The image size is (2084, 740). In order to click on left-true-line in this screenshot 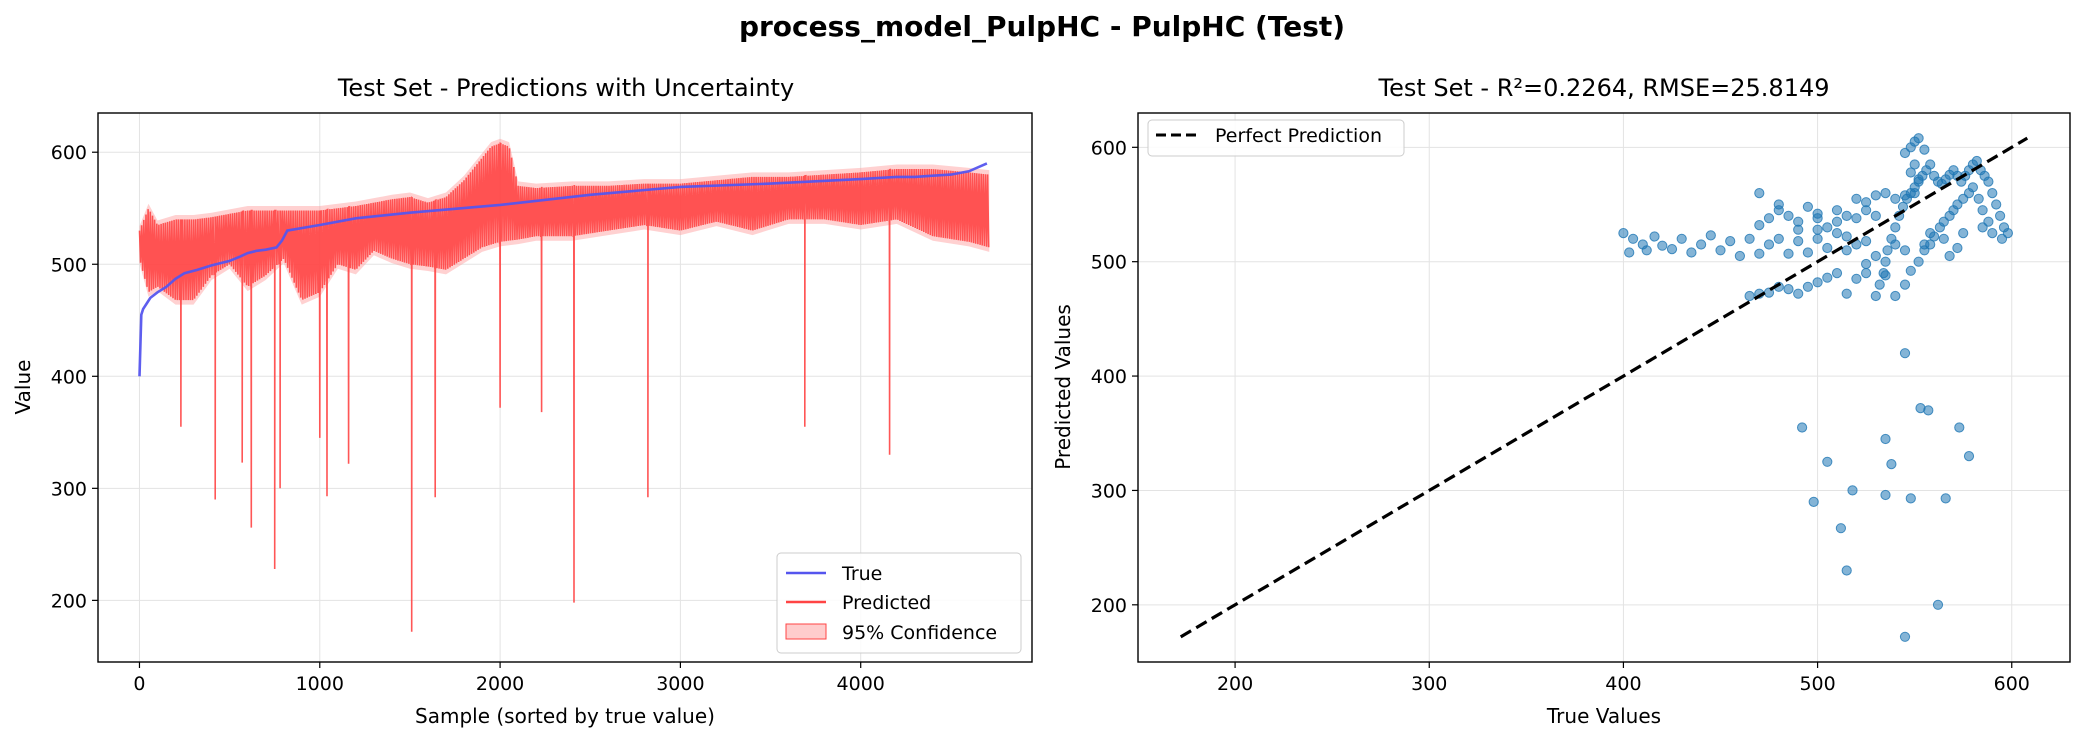, I will do `click(563, 269)`.